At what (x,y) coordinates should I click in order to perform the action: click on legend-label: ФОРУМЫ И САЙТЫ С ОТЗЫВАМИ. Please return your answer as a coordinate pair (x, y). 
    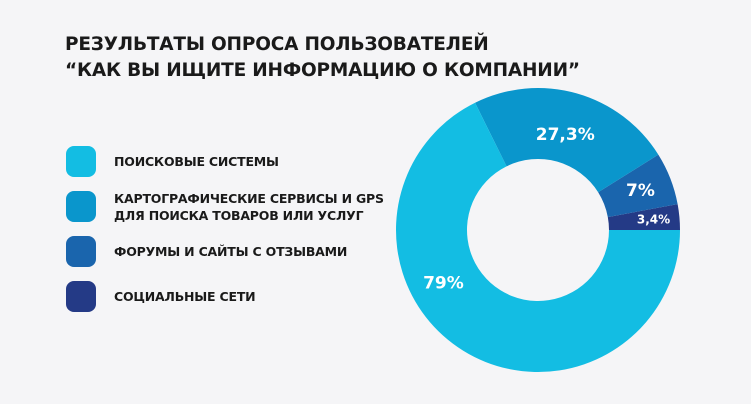
    Looking at the image, I should click on (231, 251).